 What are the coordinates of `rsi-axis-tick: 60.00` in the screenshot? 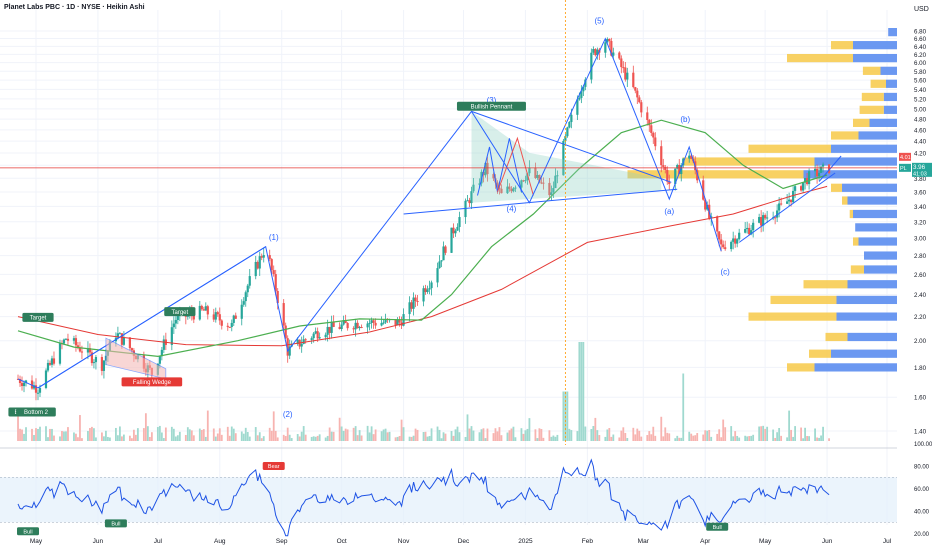 It's located at (922, 490).